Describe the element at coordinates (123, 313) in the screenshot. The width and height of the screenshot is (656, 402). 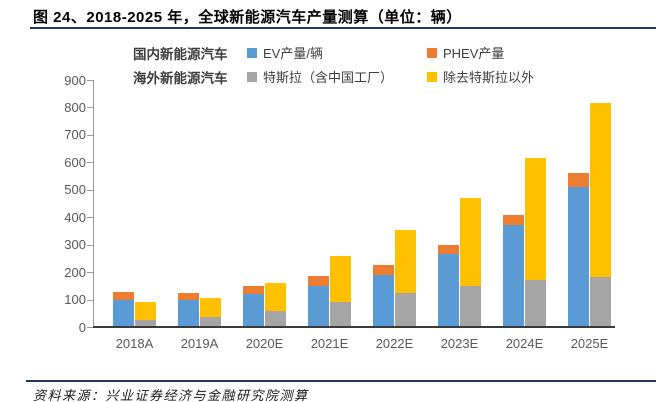
I see `bar-segment-2018A-EV产量/辆` at that location.